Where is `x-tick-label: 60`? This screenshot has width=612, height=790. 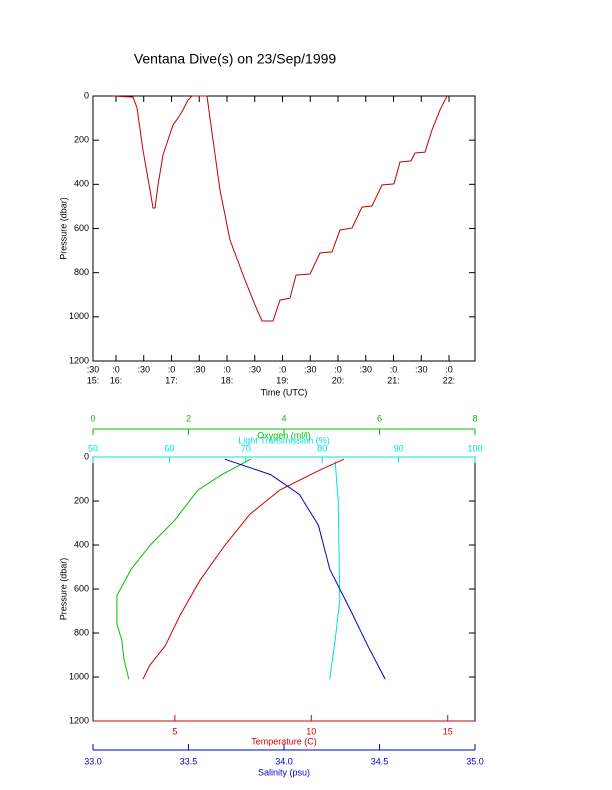
x-tick-label: 60 is located at coordinates (169, 448).